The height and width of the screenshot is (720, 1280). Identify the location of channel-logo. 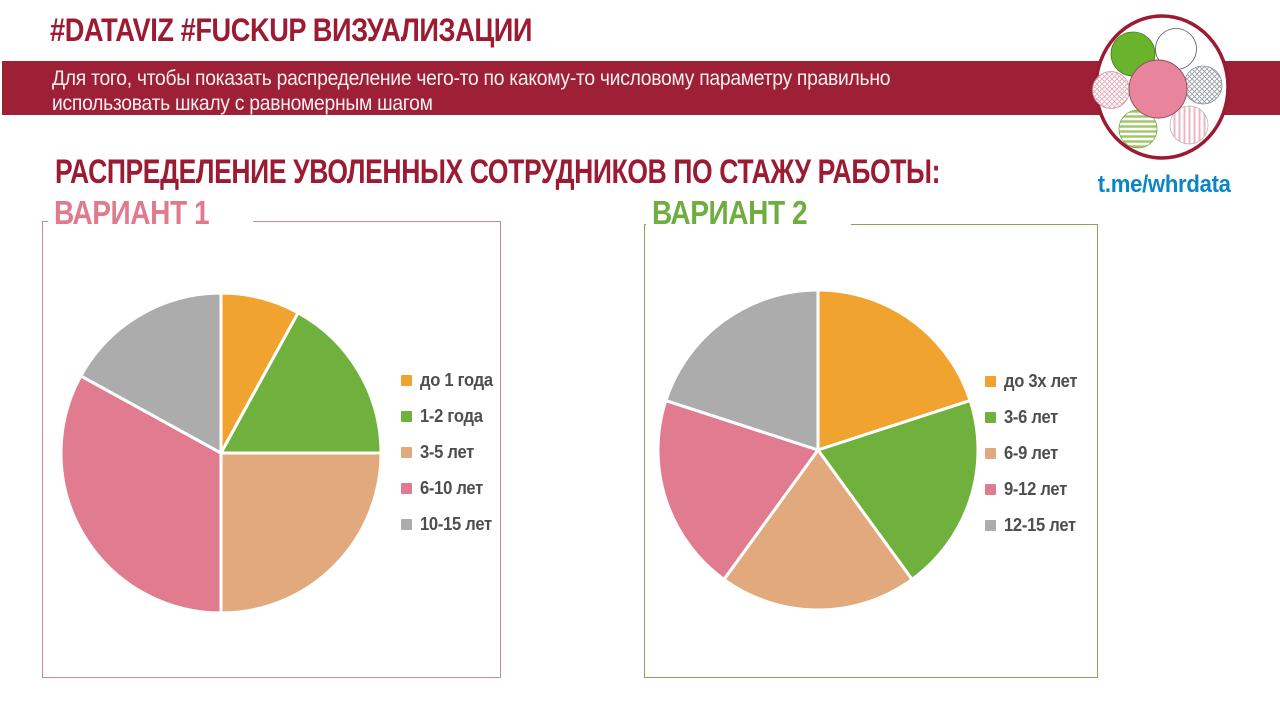
(1162, 89).